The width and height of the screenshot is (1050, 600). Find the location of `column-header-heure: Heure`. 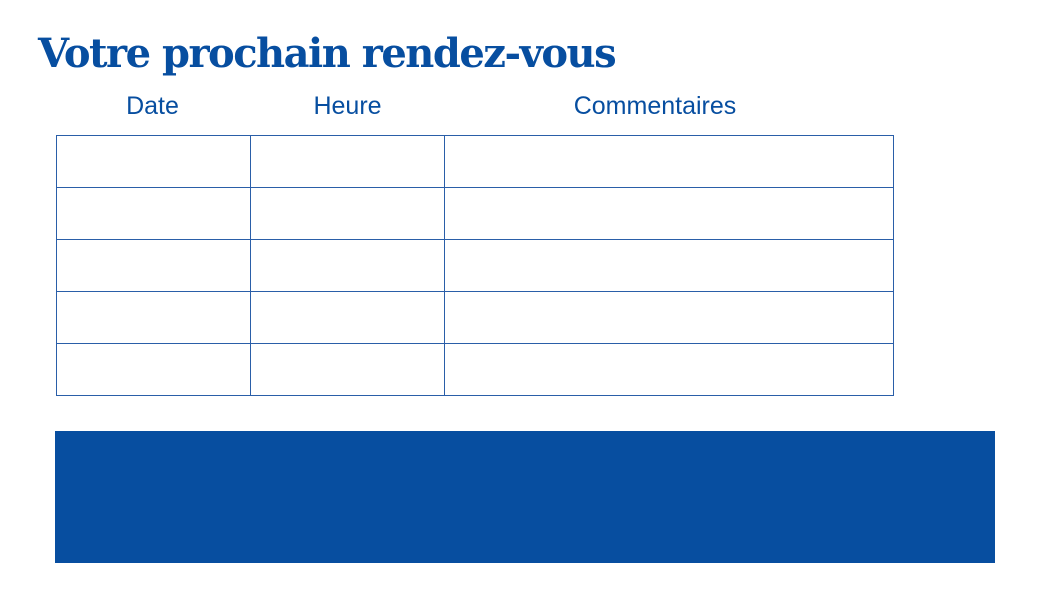

column-header-heure: Heure is located at coordinates (347, 106).